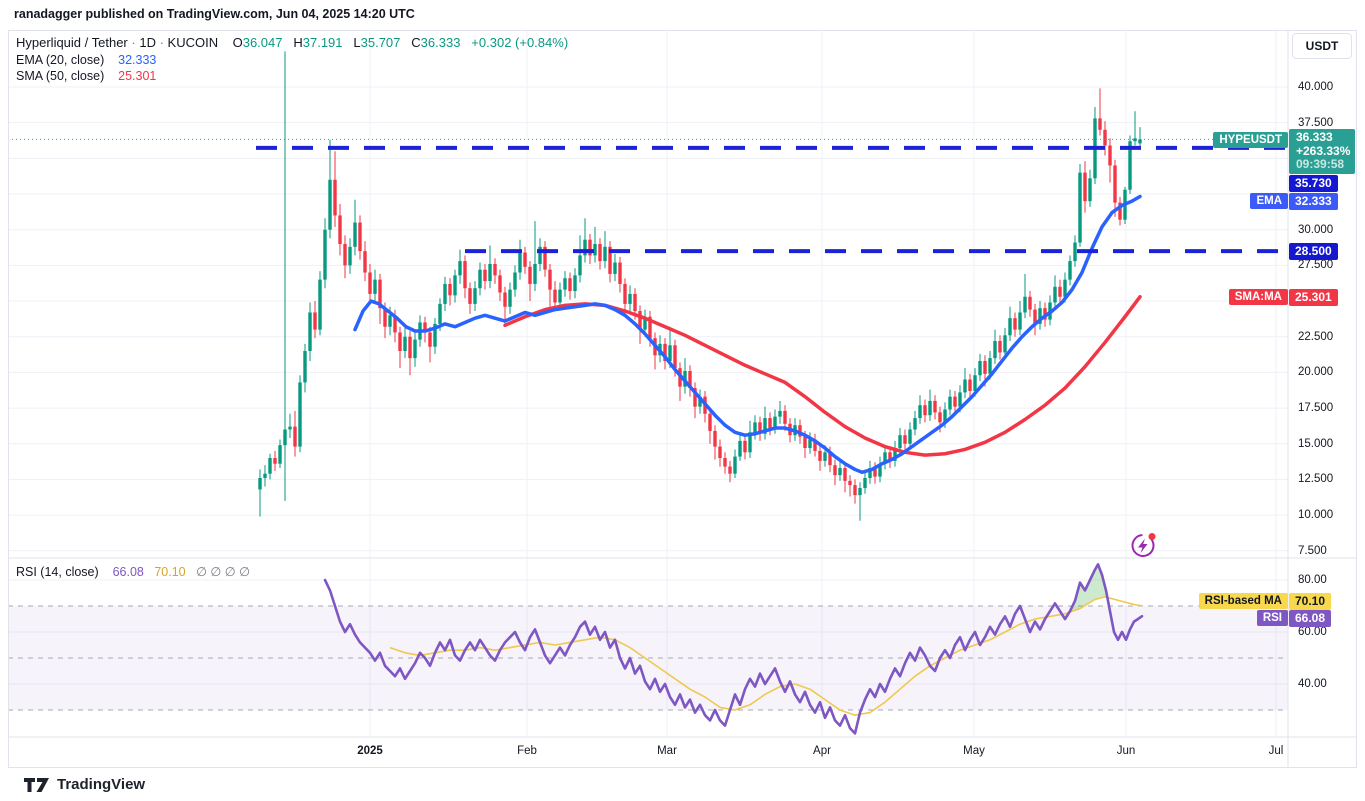  I want to click on sma-label: SMA (50, close), so click(60, 76).